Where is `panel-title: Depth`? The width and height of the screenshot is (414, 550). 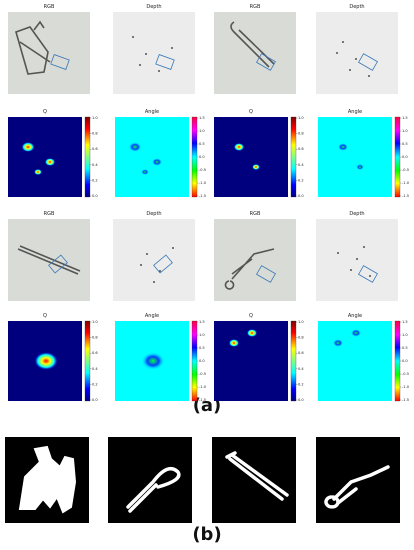
panel-title: Depth is located at coordinates (356, 214).